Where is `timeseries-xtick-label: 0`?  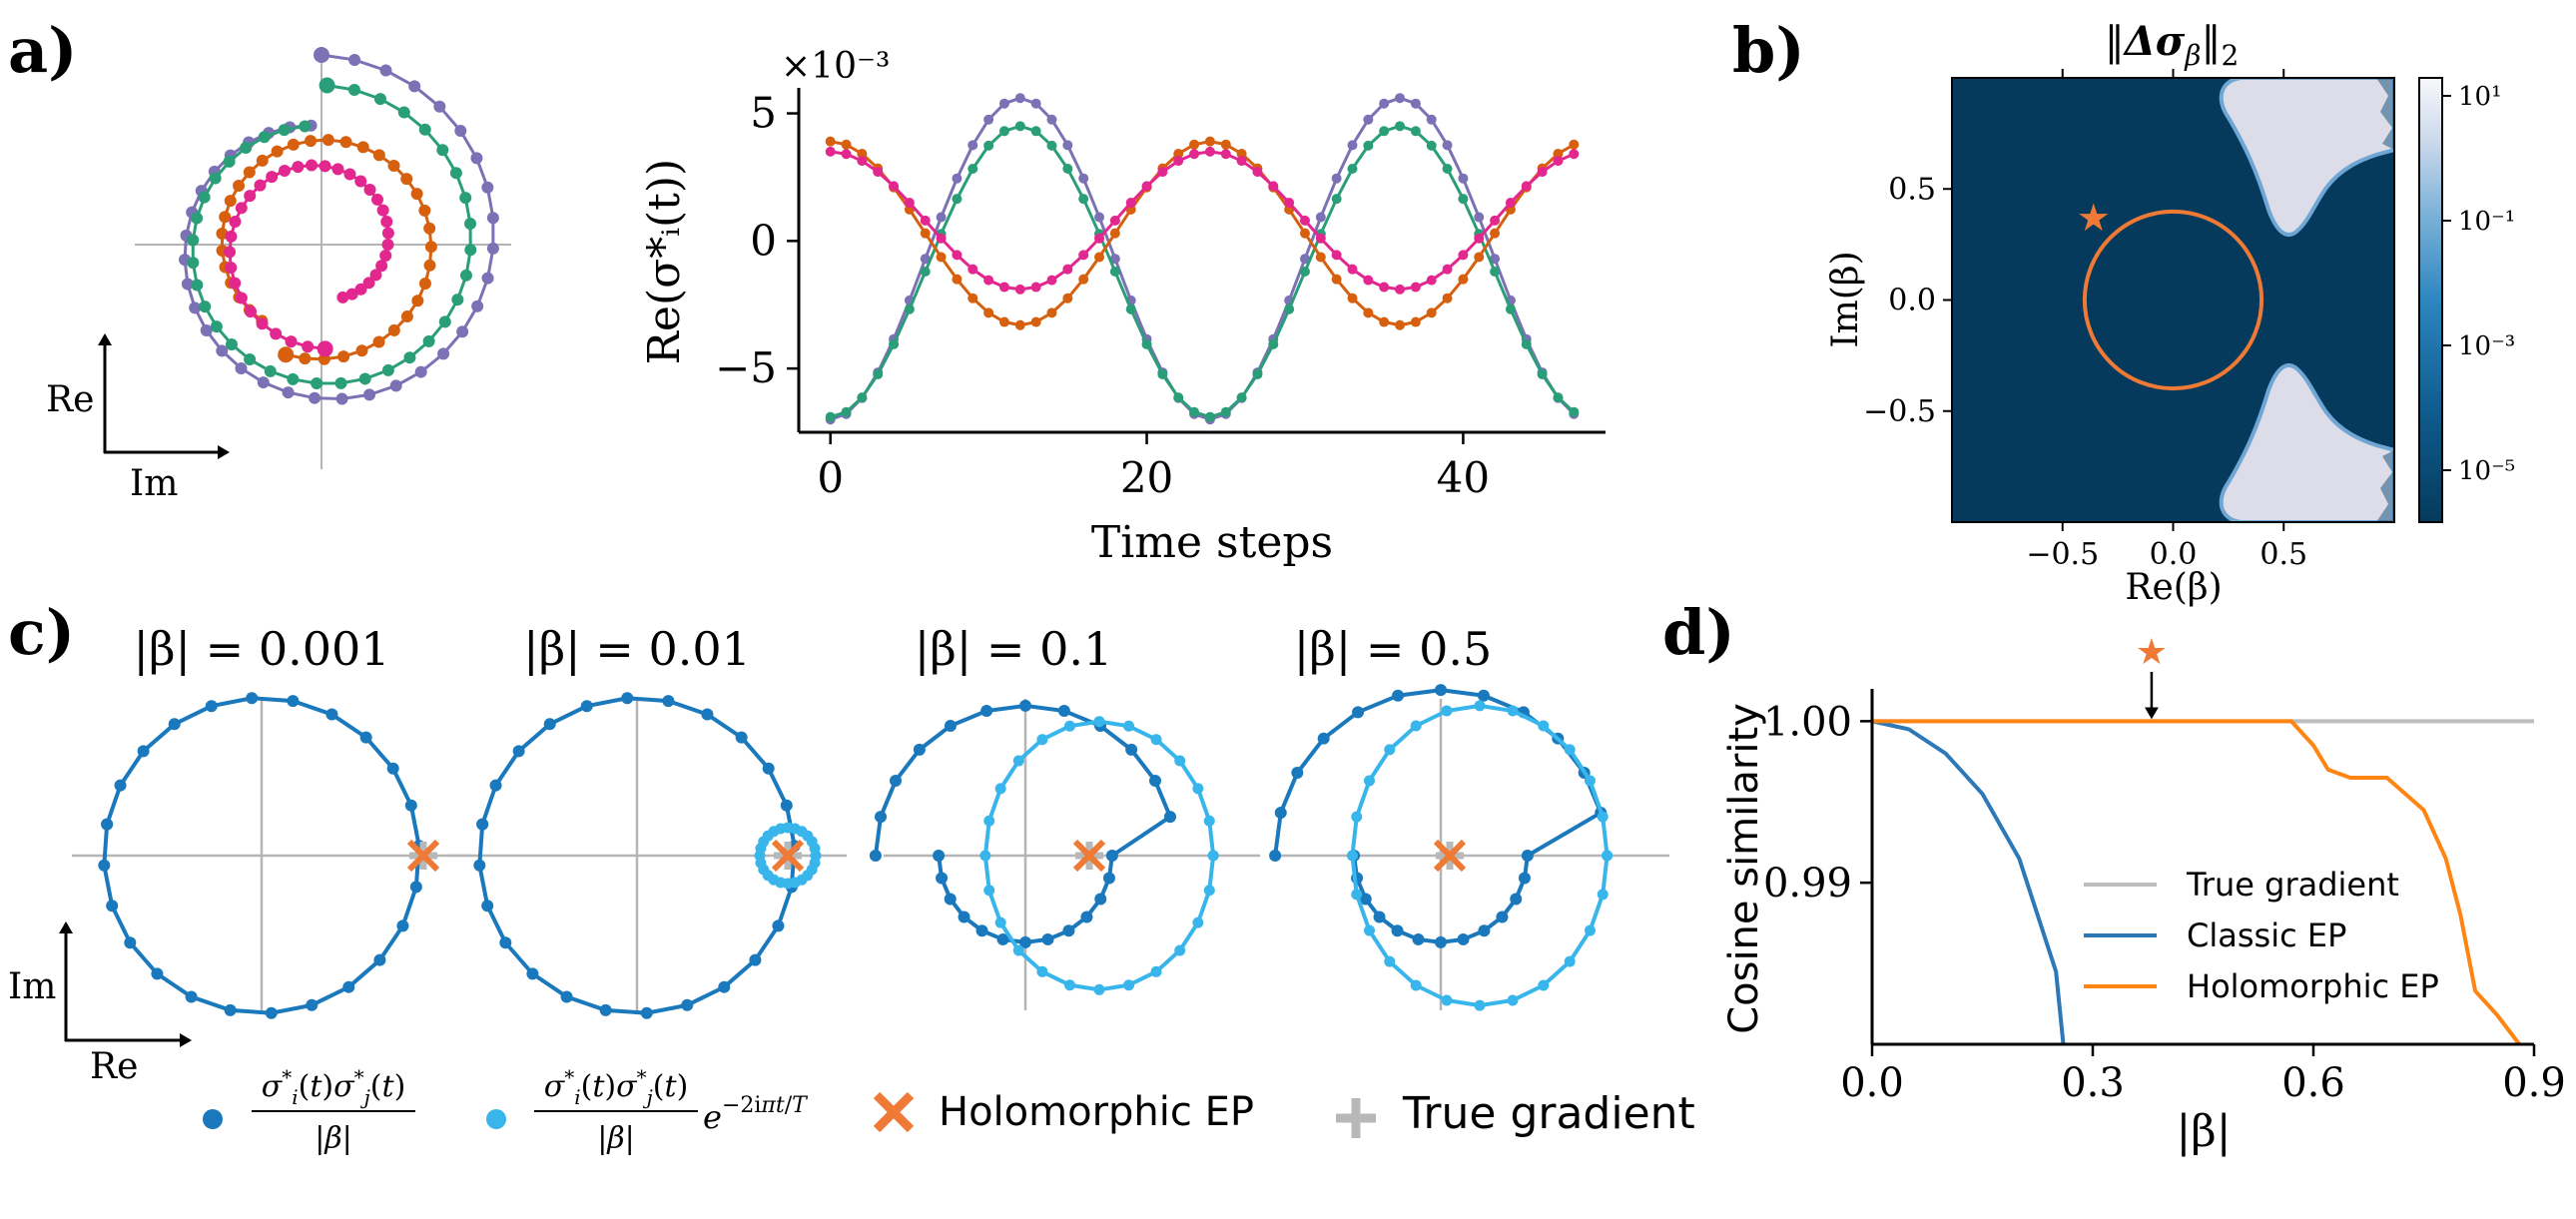
timeseries-xtick-label: 0 is located at coordinates (830, 477).